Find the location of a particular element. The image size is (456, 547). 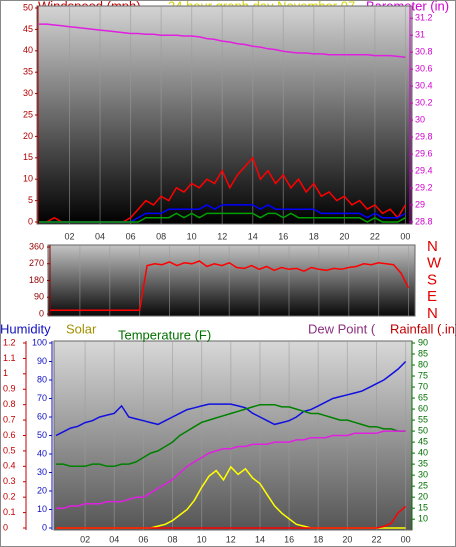

y-tick-label: 28.8 is located at coordinates (424, 221).